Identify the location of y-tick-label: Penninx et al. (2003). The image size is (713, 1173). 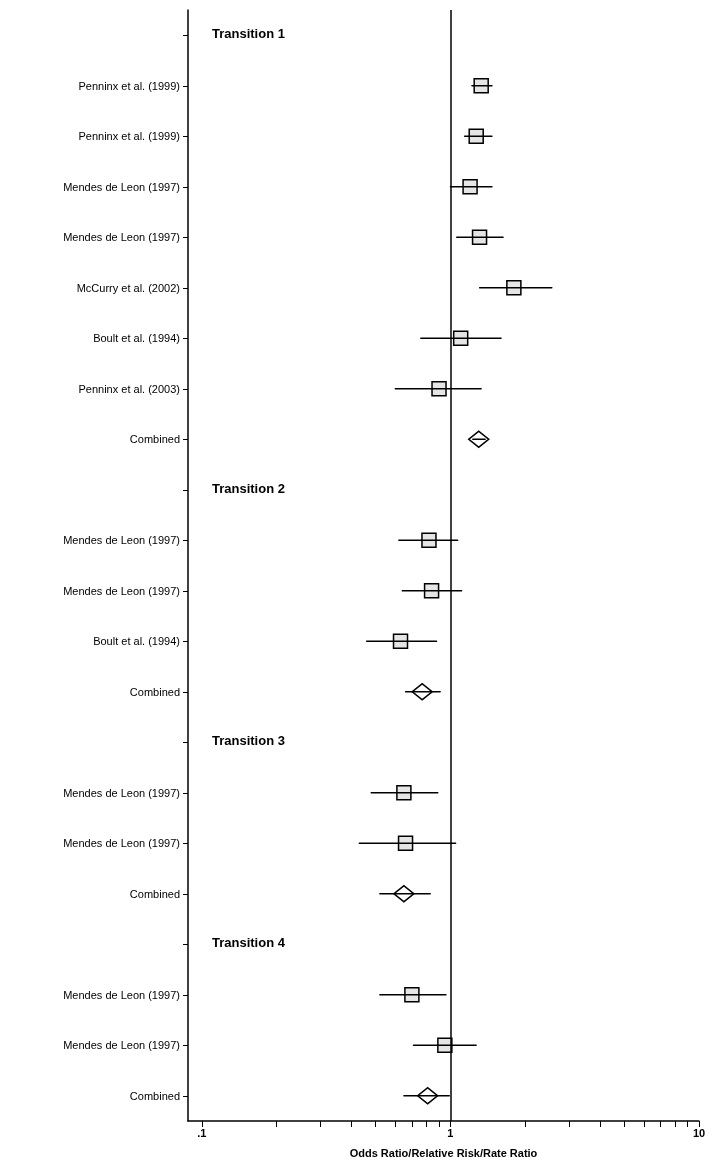
(129, 388).